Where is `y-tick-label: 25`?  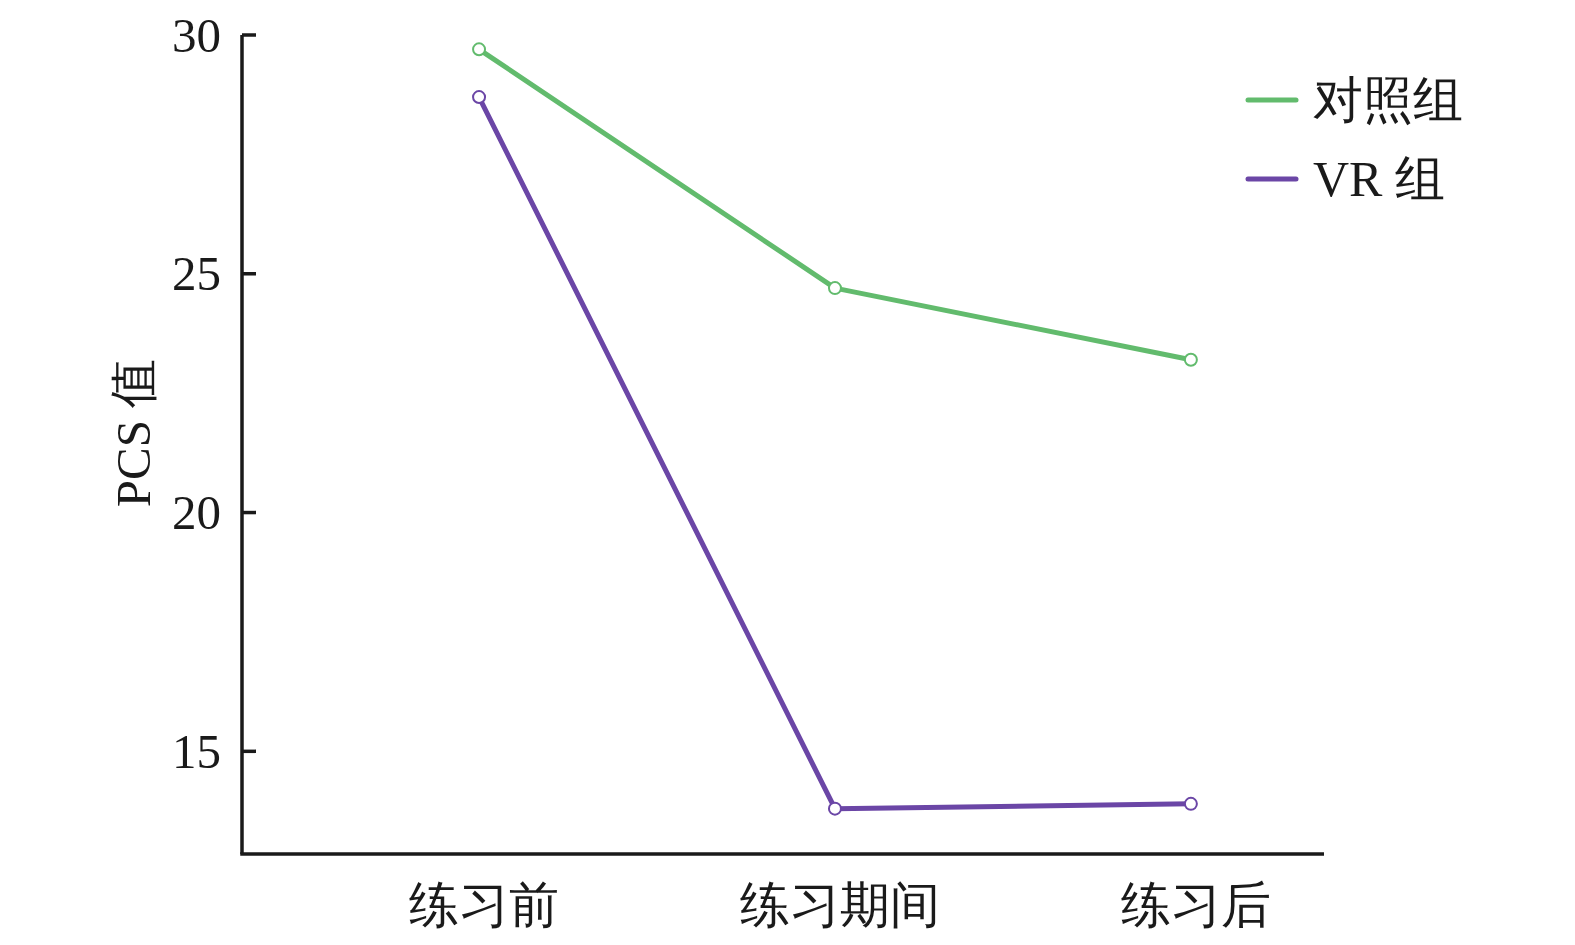
y-tick-label: 25 is located at coordinates (196, 274).